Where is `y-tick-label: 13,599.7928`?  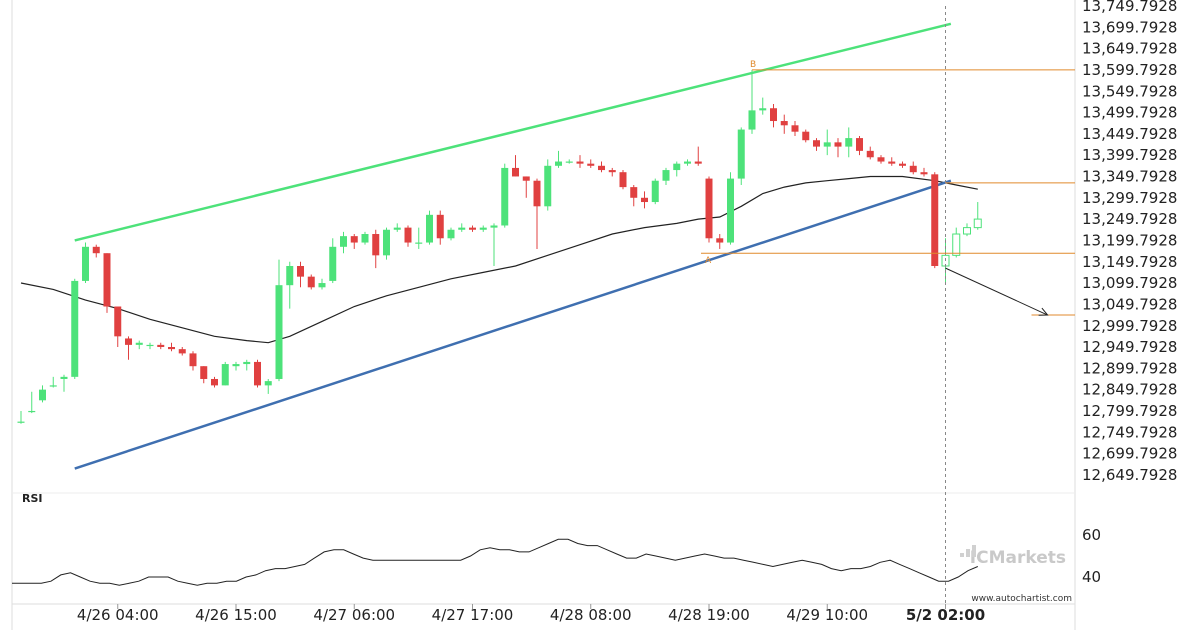
y-tick-label: 13,599.7928 is located at coordinates (1129, 70).